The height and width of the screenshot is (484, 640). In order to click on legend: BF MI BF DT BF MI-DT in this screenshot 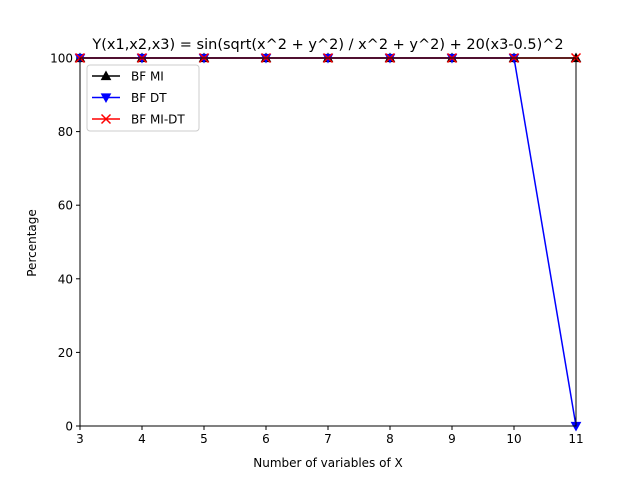, I will do `click(143, 98)`.